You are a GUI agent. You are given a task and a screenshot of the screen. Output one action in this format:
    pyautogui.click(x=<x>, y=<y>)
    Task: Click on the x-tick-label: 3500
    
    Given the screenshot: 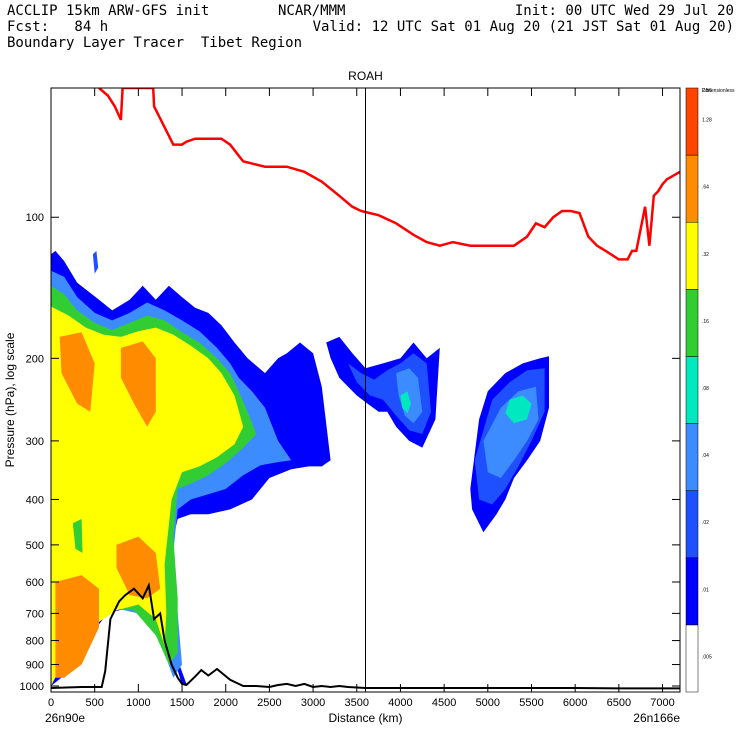 What is the action you would take?
    pyautogui.click(x=357, y=703)
    